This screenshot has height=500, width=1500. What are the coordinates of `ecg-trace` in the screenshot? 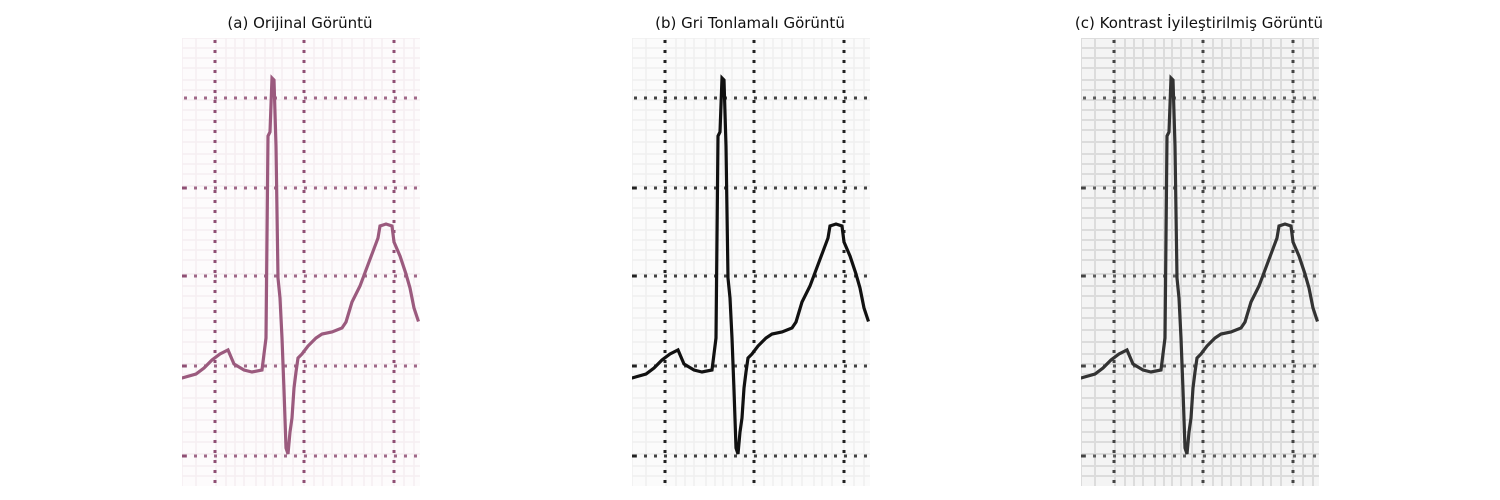 It's located at (301, 264).